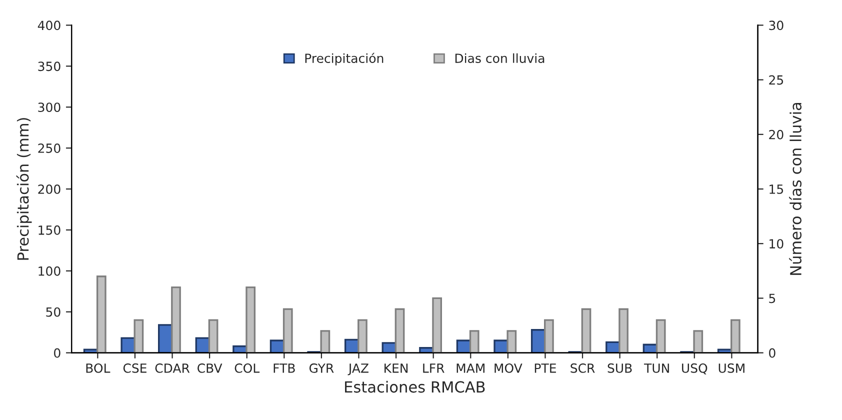 The image size is (842, 420). Describe the element at coordinates (344, 59) in the screenshot. I see `legend-label: Precipitación` at that location.